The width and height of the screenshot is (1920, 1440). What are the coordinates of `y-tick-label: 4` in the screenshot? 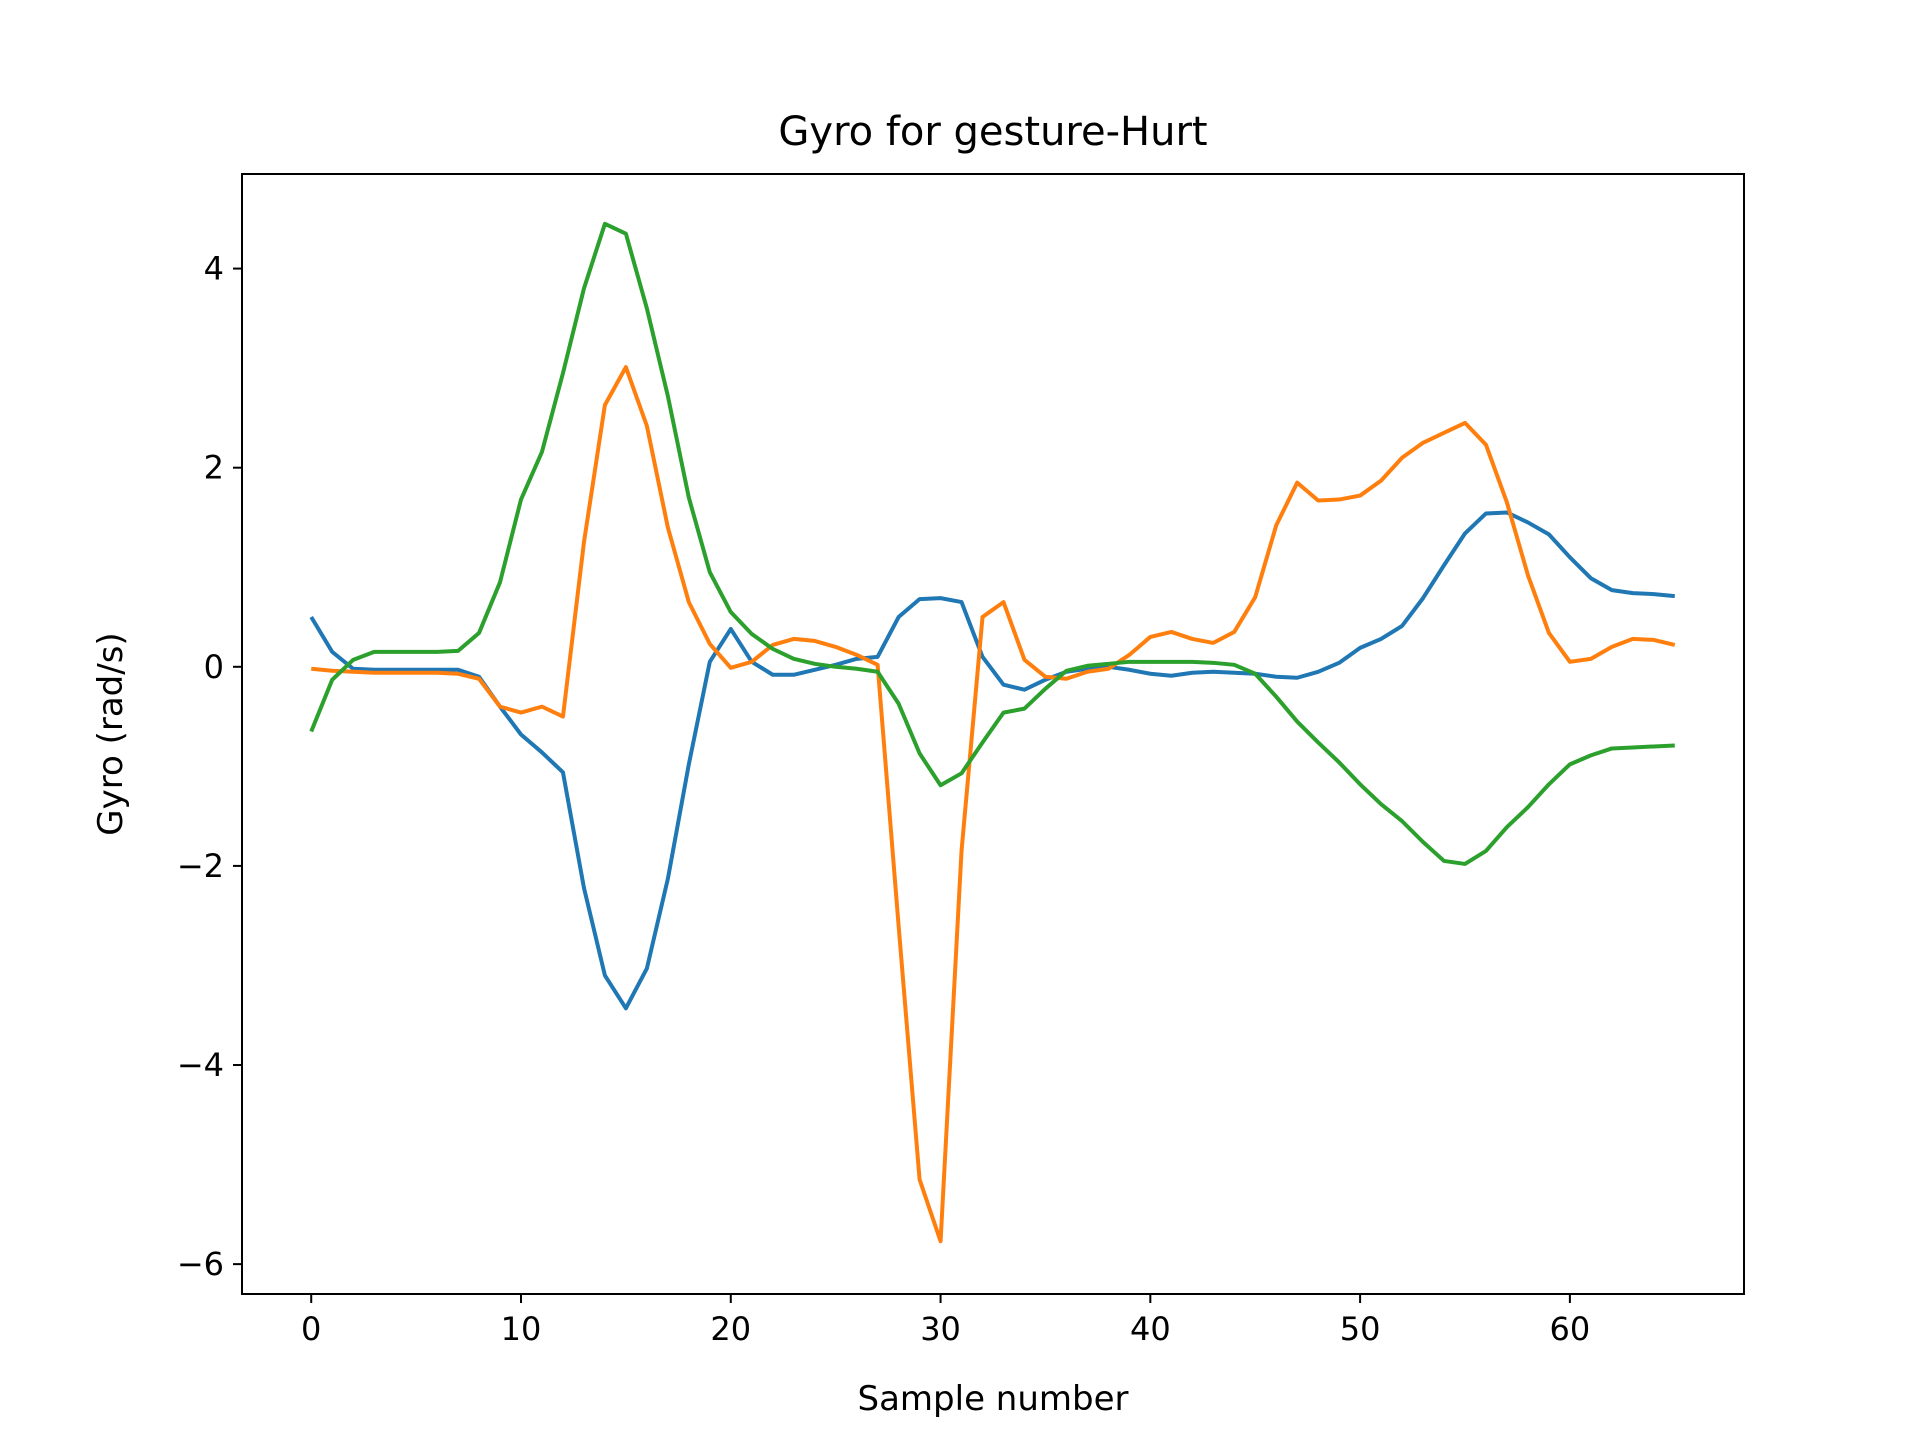 It's located at (214, 269).